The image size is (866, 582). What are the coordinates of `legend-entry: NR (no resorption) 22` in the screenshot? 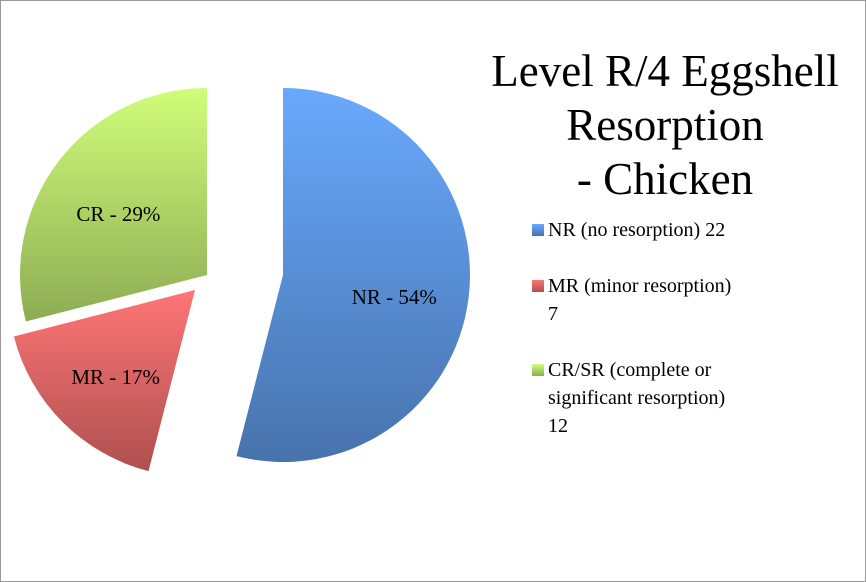 It's located at (635, 230).